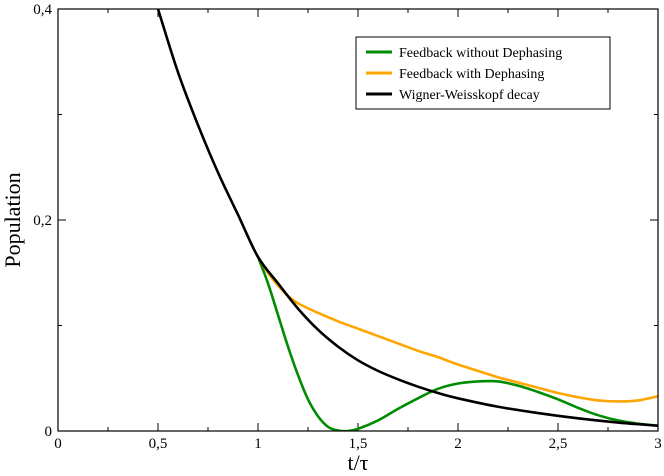 This screenshot has height=476, width=664. What do you see at coordinates (357, 462) in the screenshot?
I see `x-axis-title: t/τ` at bounding box center [357, 462].